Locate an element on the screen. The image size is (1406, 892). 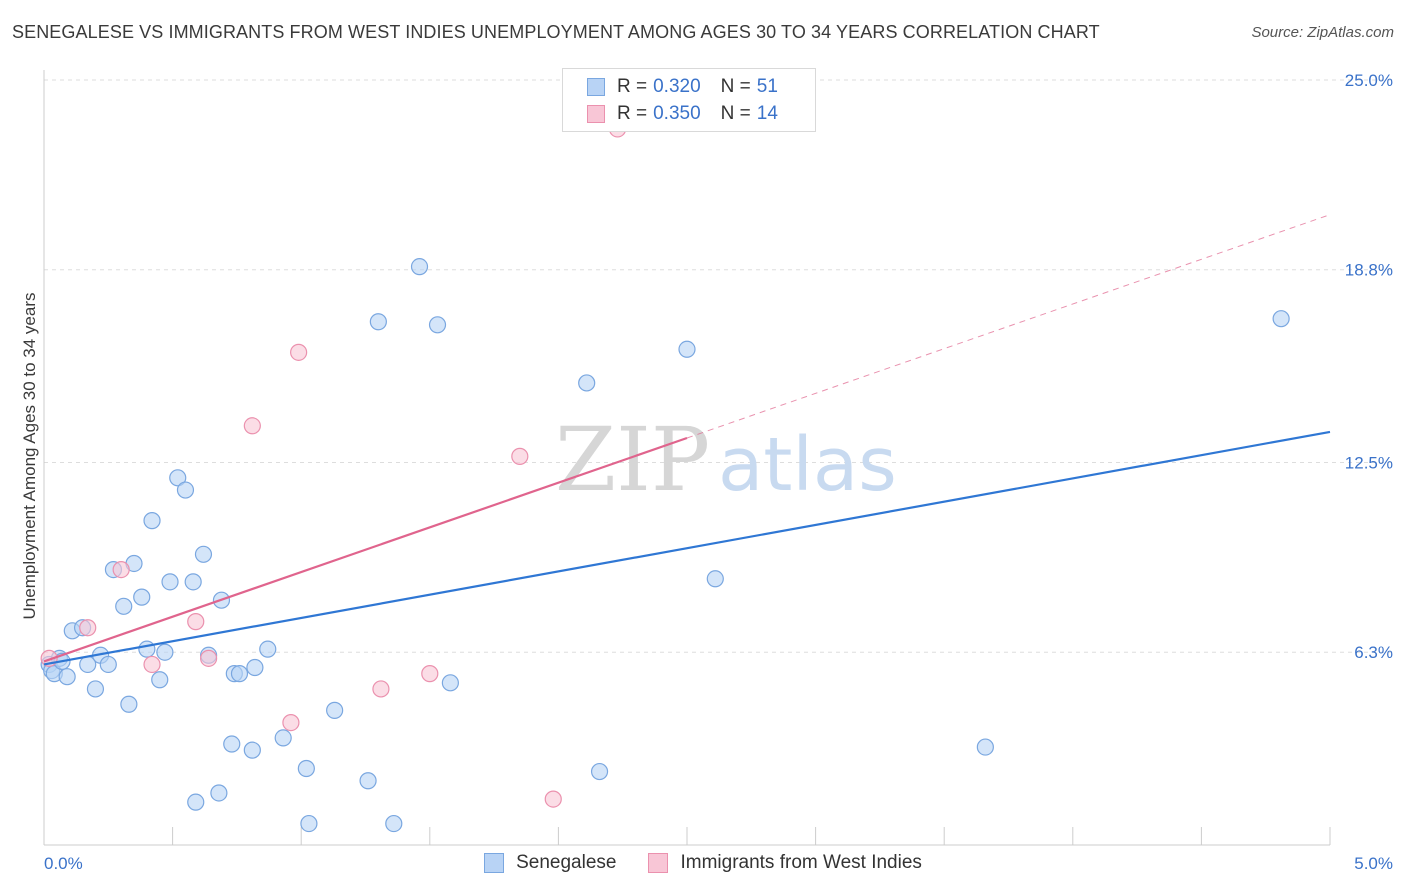
legend-label: Senegalese is located at coordinates (566, 862).